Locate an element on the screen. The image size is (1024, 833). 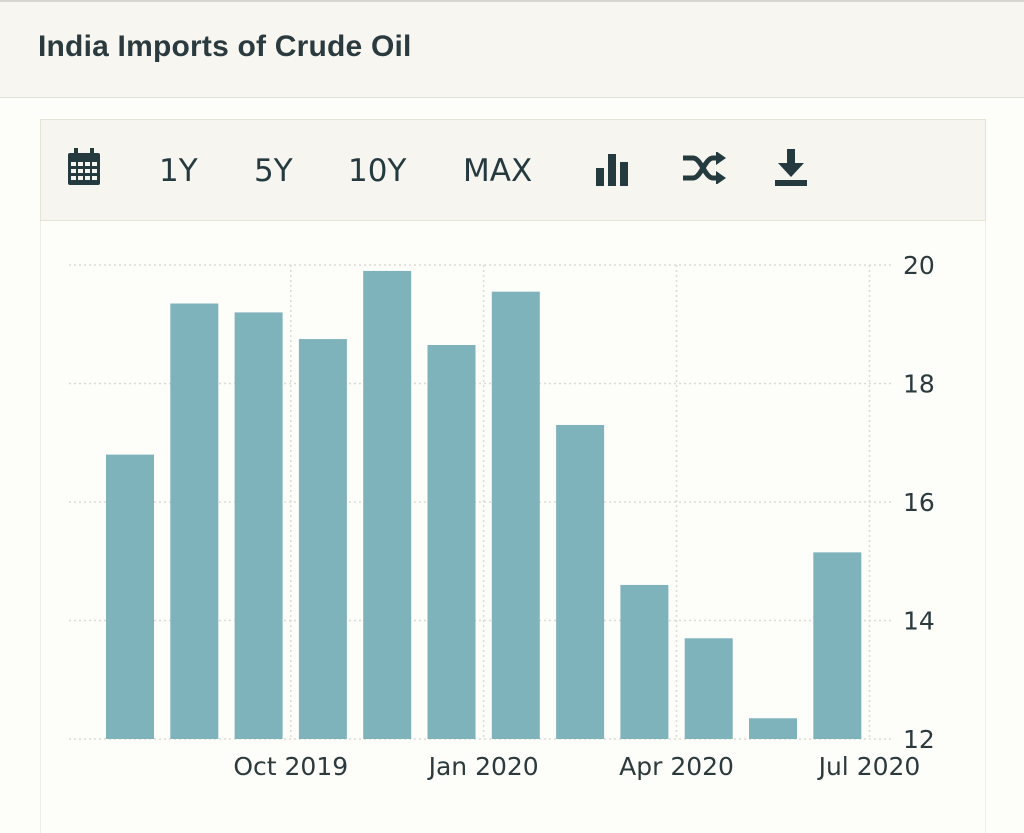
chart-toolbar: 1Y 5Y 10Y MAX is located at coordinates (513, 170).